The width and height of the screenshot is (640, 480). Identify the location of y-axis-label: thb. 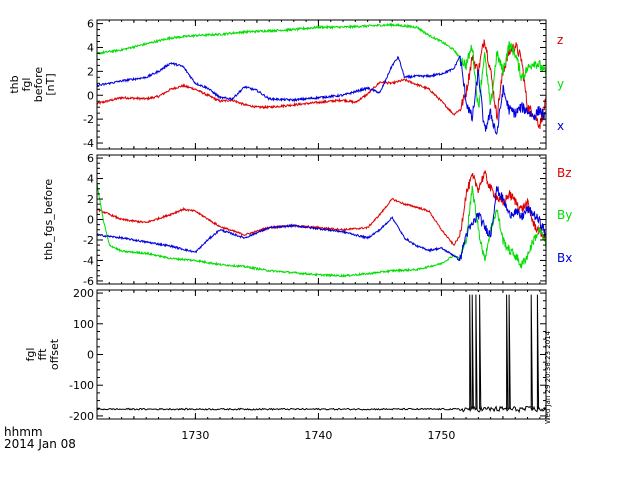
(14, 84).